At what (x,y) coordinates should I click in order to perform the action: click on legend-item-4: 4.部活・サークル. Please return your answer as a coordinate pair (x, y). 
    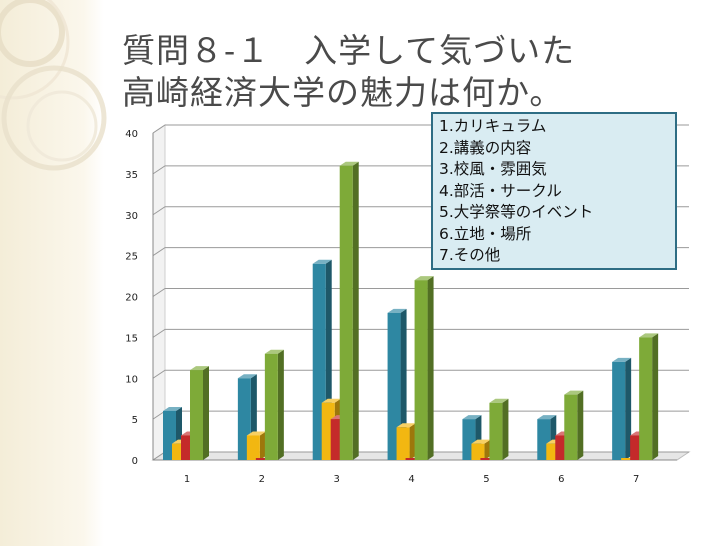
    Looking at the image, I should click on (500, 190).